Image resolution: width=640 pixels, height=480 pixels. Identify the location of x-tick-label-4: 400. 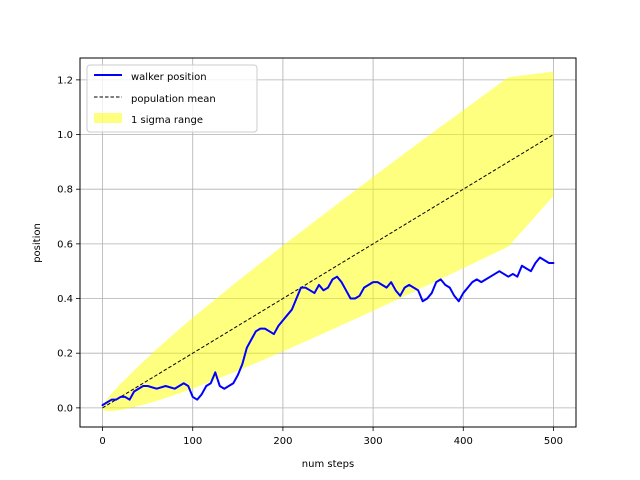
(463, 441).